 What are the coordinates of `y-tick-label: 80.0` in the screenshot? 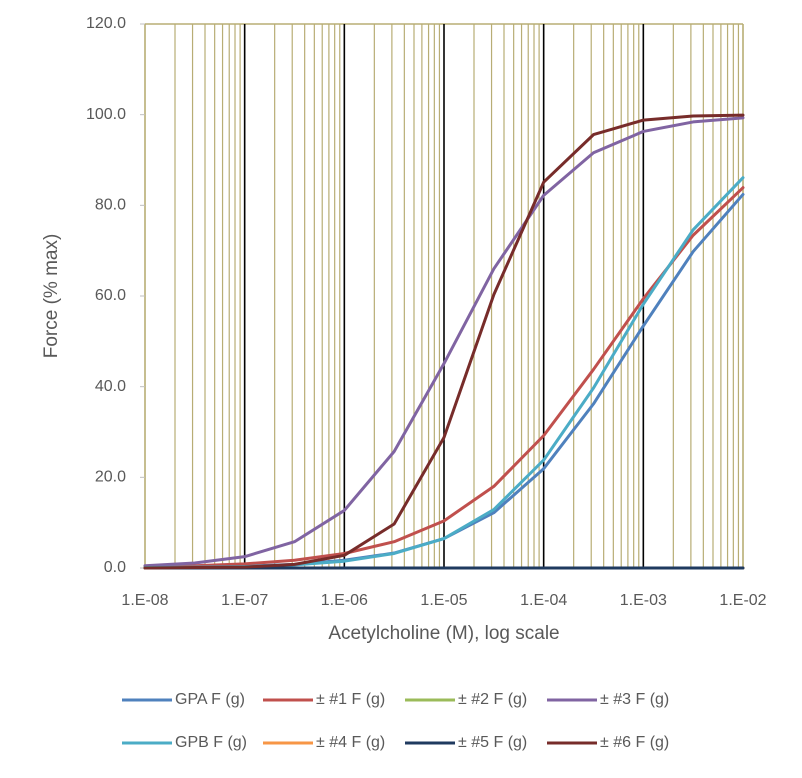 It's located at (110, 205).